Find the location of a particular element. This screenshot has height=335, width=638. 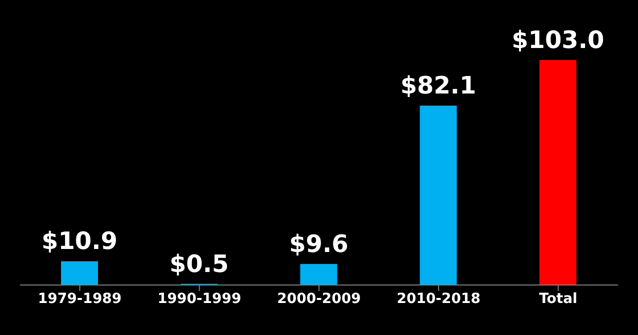

data-label: $0.5 is located at coordinates (199, 264).